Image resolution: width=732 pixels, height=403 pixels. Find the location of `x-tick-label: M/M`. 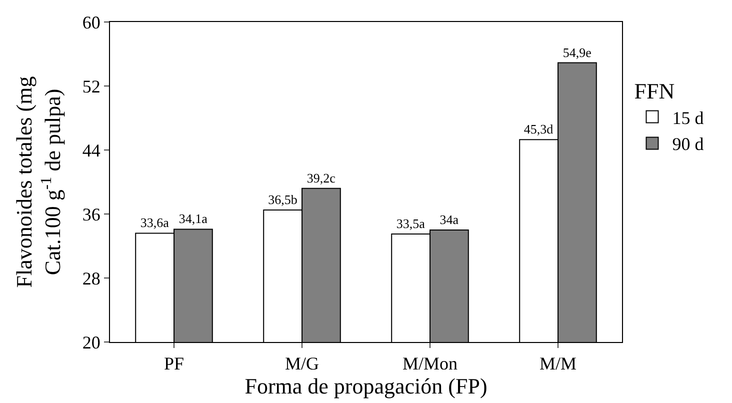

x-tick-label: M/M is located at coordinates (558, 364).